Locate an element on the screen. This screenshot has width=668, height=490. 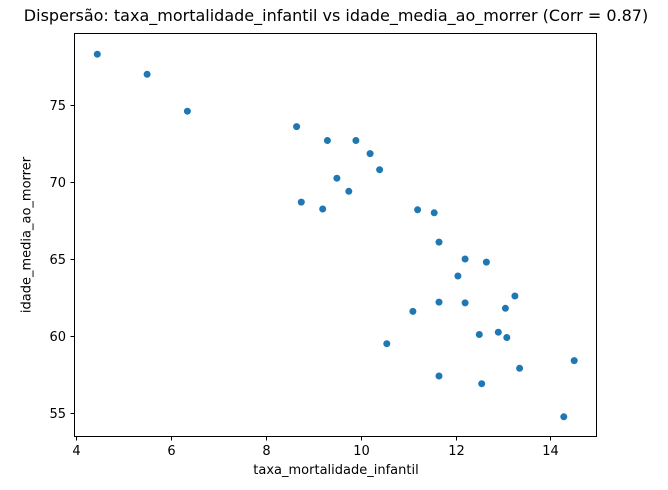
y-axis-label: idade_media_ao_morrer is located at coordinates (27, 235).